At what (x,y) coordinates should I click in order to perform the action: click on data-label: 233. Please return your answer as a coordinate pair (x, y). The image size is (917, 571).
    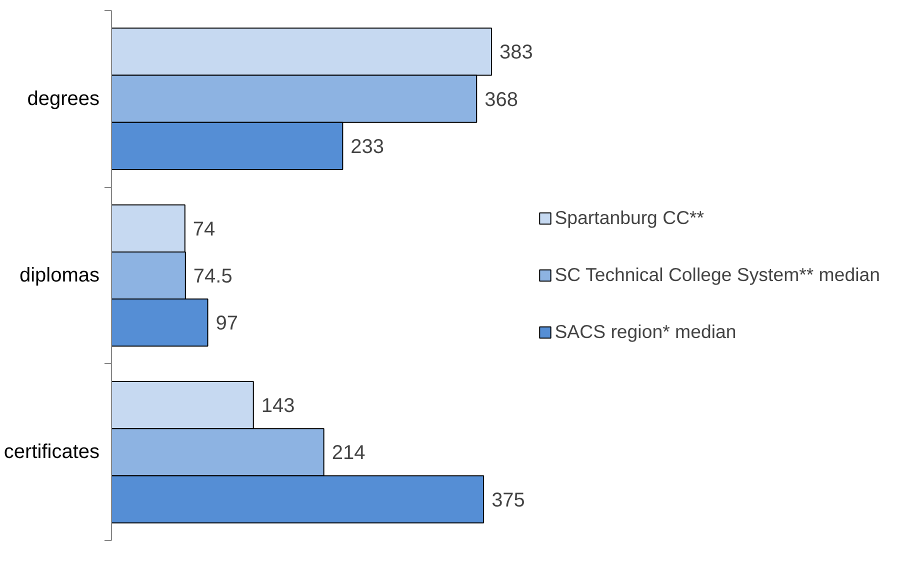
    Looking at the image, I should click on (367, 147).